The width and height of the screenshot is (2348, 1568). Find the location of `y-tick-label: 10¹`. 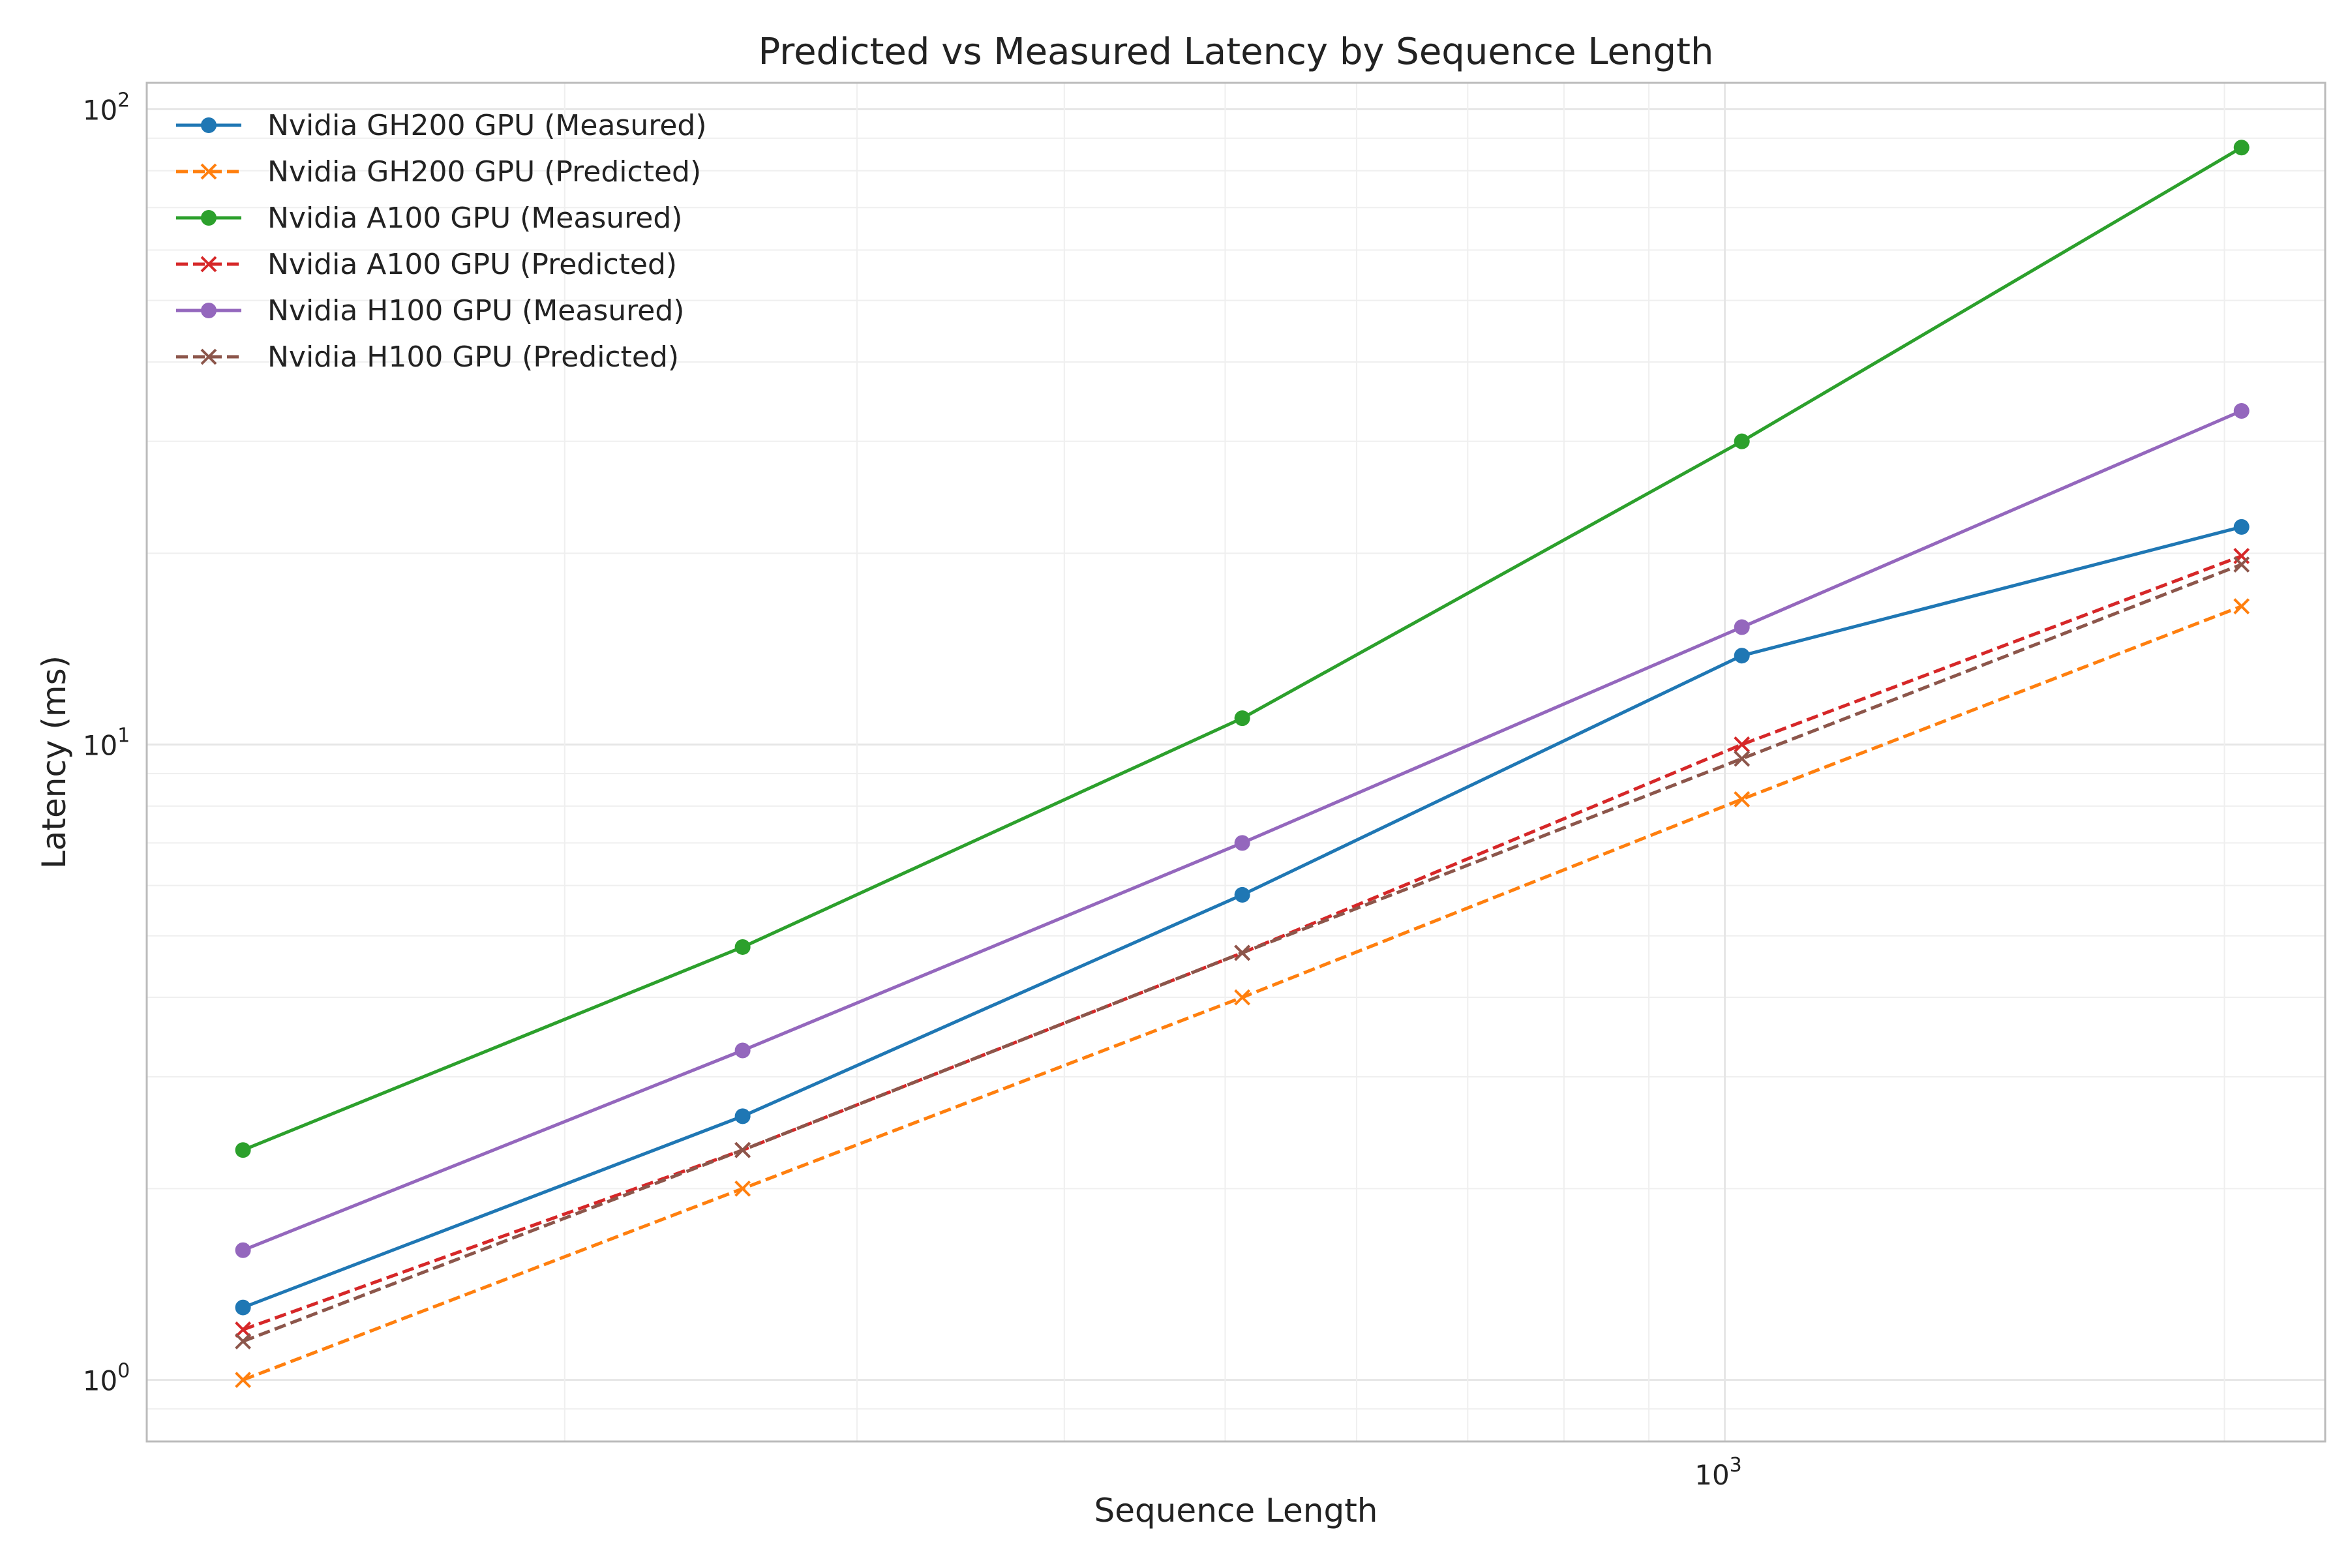

y-tick-label: 10¹ is located at coordinates (107, 742).